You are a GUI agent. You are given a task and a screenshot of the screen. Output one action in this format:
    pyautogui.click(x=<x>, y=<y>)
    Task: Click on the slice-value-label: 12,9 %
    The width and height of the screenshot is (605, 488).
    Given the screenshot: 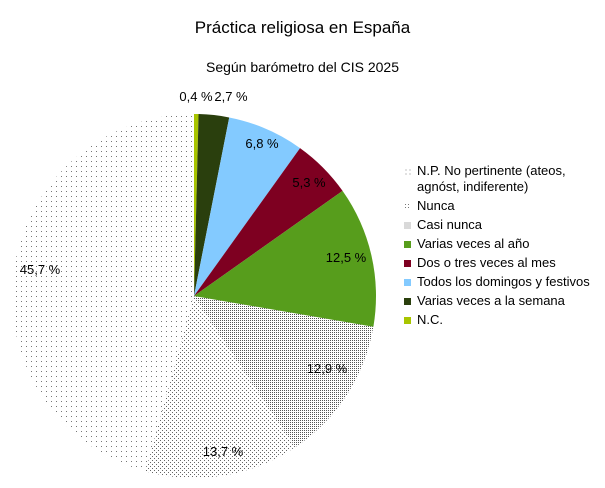 What is the action you would take?
    pyautogui.click(x=327, y=368)
    